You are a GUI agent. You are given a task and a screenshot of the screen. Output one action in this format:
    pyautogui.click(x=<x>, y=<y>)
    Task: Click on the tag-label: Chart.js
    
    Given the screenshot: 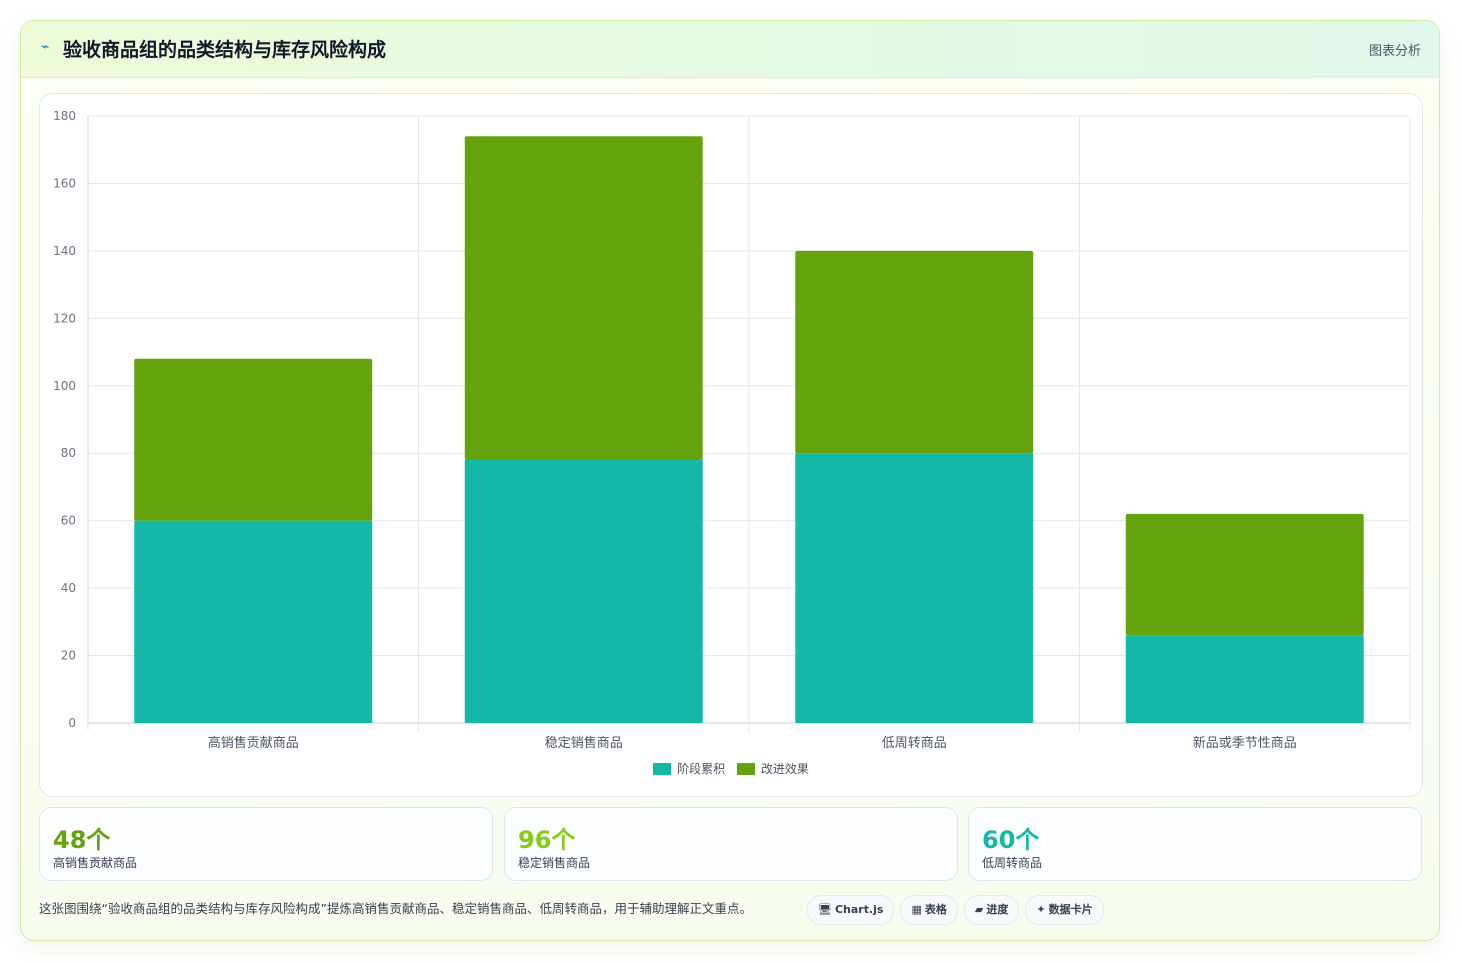 What is the action you would take?
    pyautogui.click(x=859, y=909)
    